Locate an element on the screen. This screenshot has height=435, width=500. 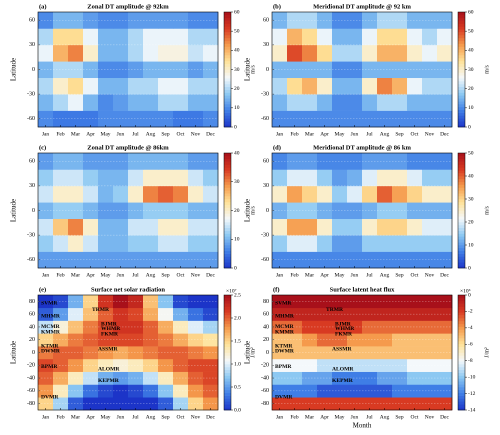
colorbar-tick-label: 0.0 is located at coordinates (237, 410).